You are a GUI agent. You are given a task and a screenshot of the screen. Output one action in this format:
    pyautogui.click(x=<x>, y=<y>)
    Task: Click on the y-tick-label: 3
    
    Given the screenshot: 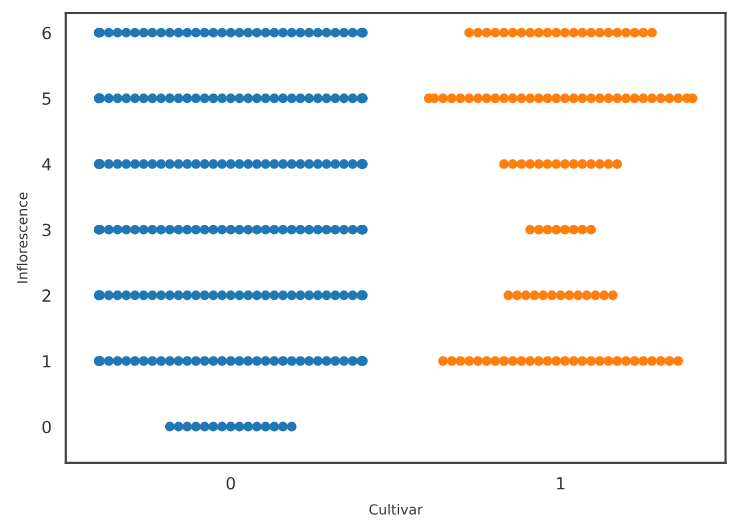 What is the action you would take?
    pyautogui.click(x=46, y=230)
    